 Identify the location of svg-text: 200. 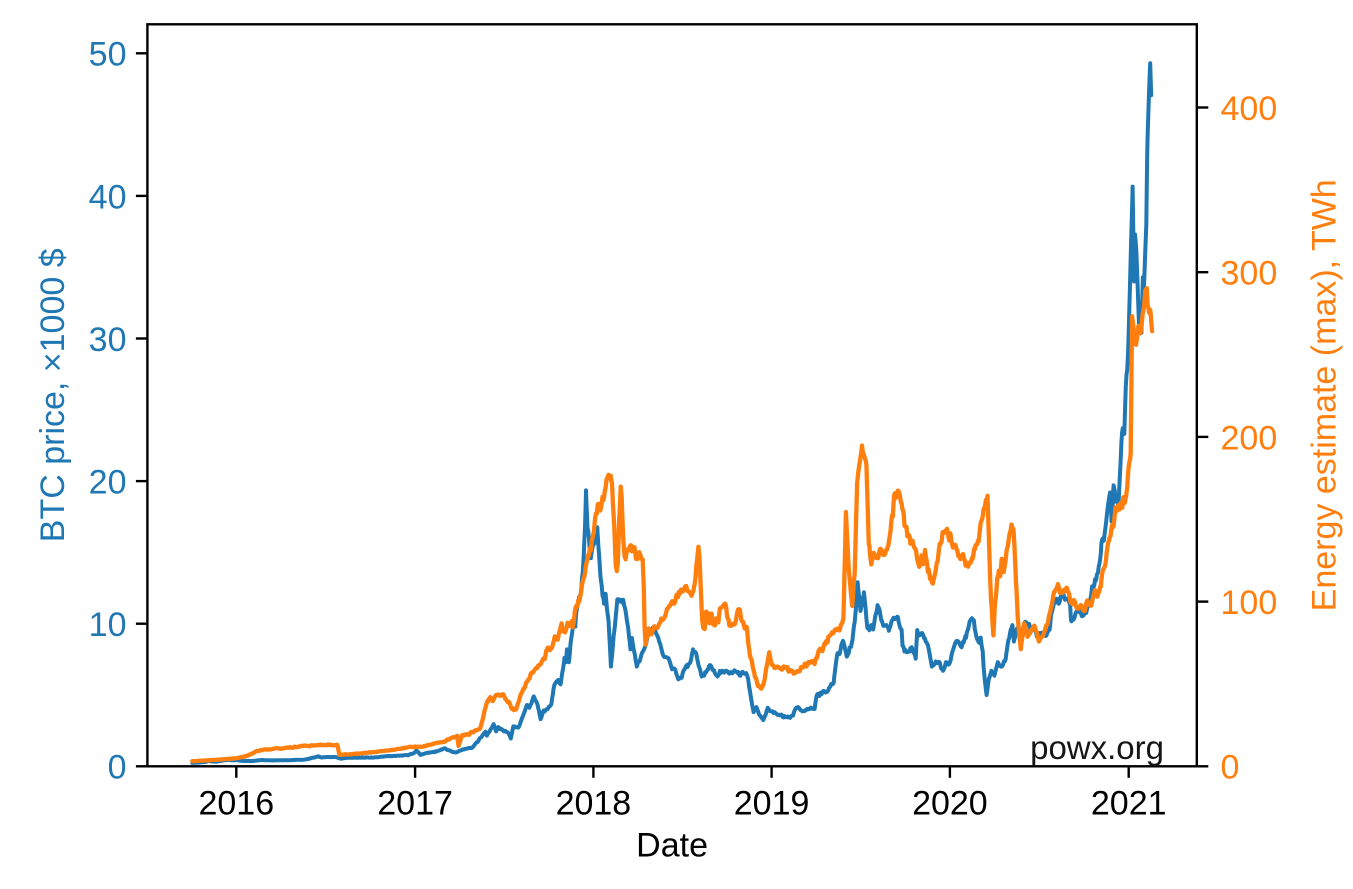
(1249, 438).